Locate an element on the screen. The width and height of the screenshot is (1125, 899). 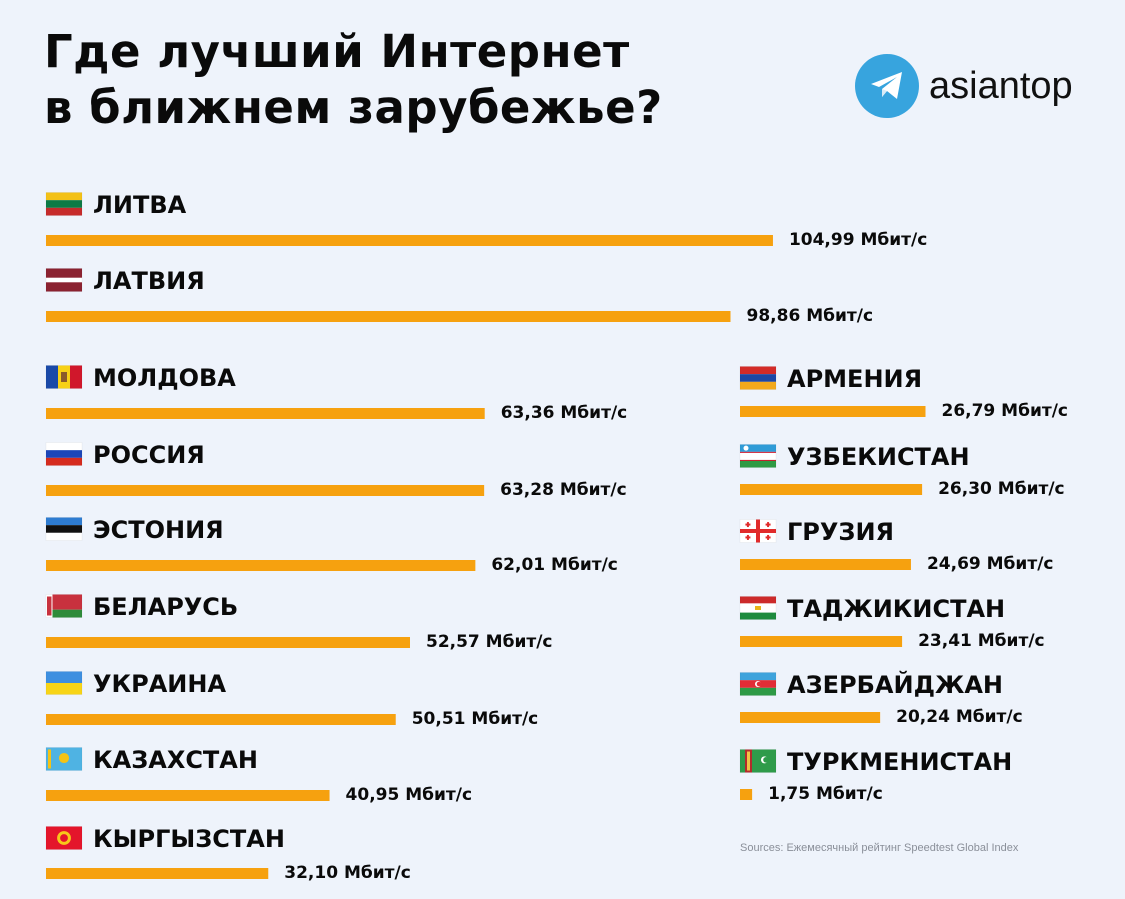
country-label: ЛИТВА is located at coordinates (140, 205).